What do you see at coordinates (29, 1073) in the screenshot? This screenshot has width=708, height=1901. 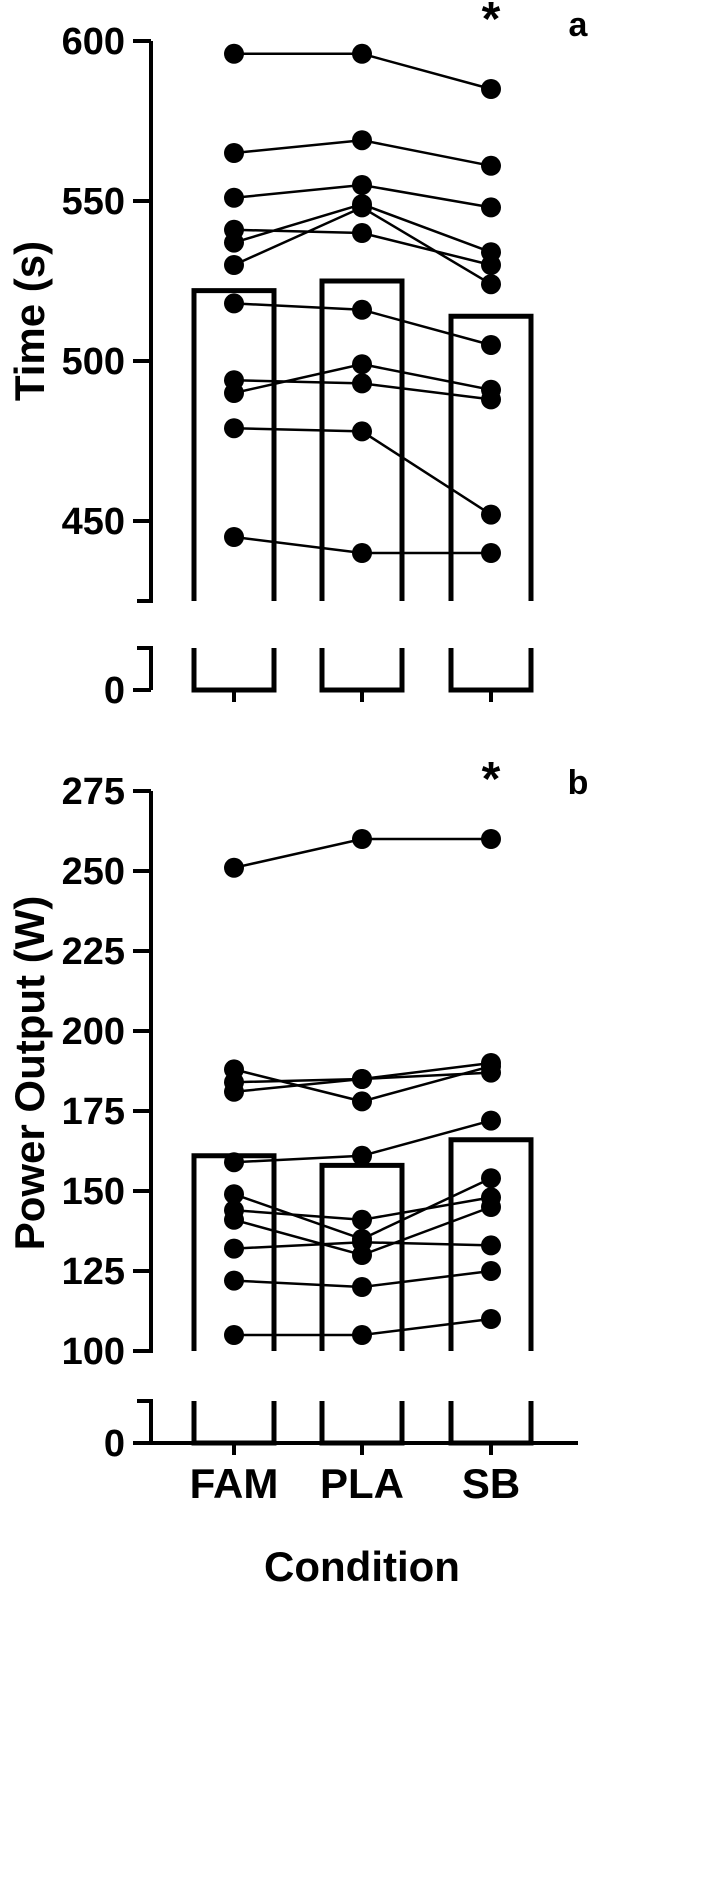 I see `y-axis-title: Power Output (W)` at bounding box center [29, 1073].